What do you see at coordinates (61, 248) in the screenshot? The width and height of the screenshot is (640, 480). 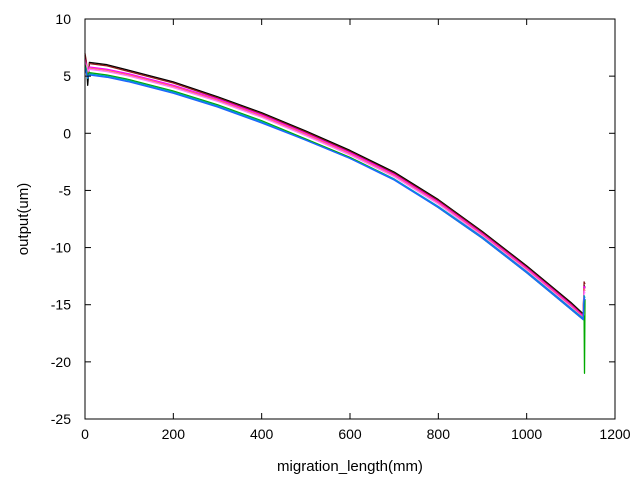 I see `y-tick-label: -10` at bounding box center [61, 248].